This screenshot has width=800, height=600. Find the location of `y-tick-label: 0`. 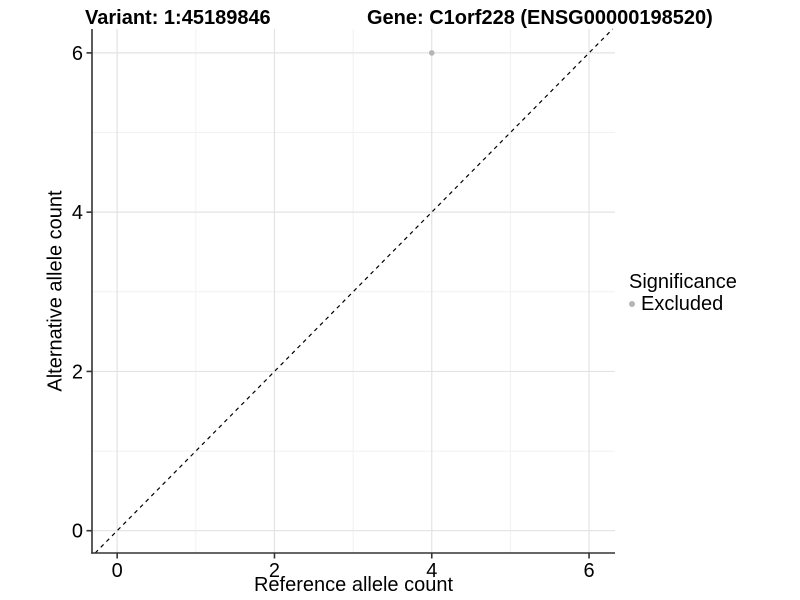

y-tick-label: 0 is located at coordinates (77, 532).